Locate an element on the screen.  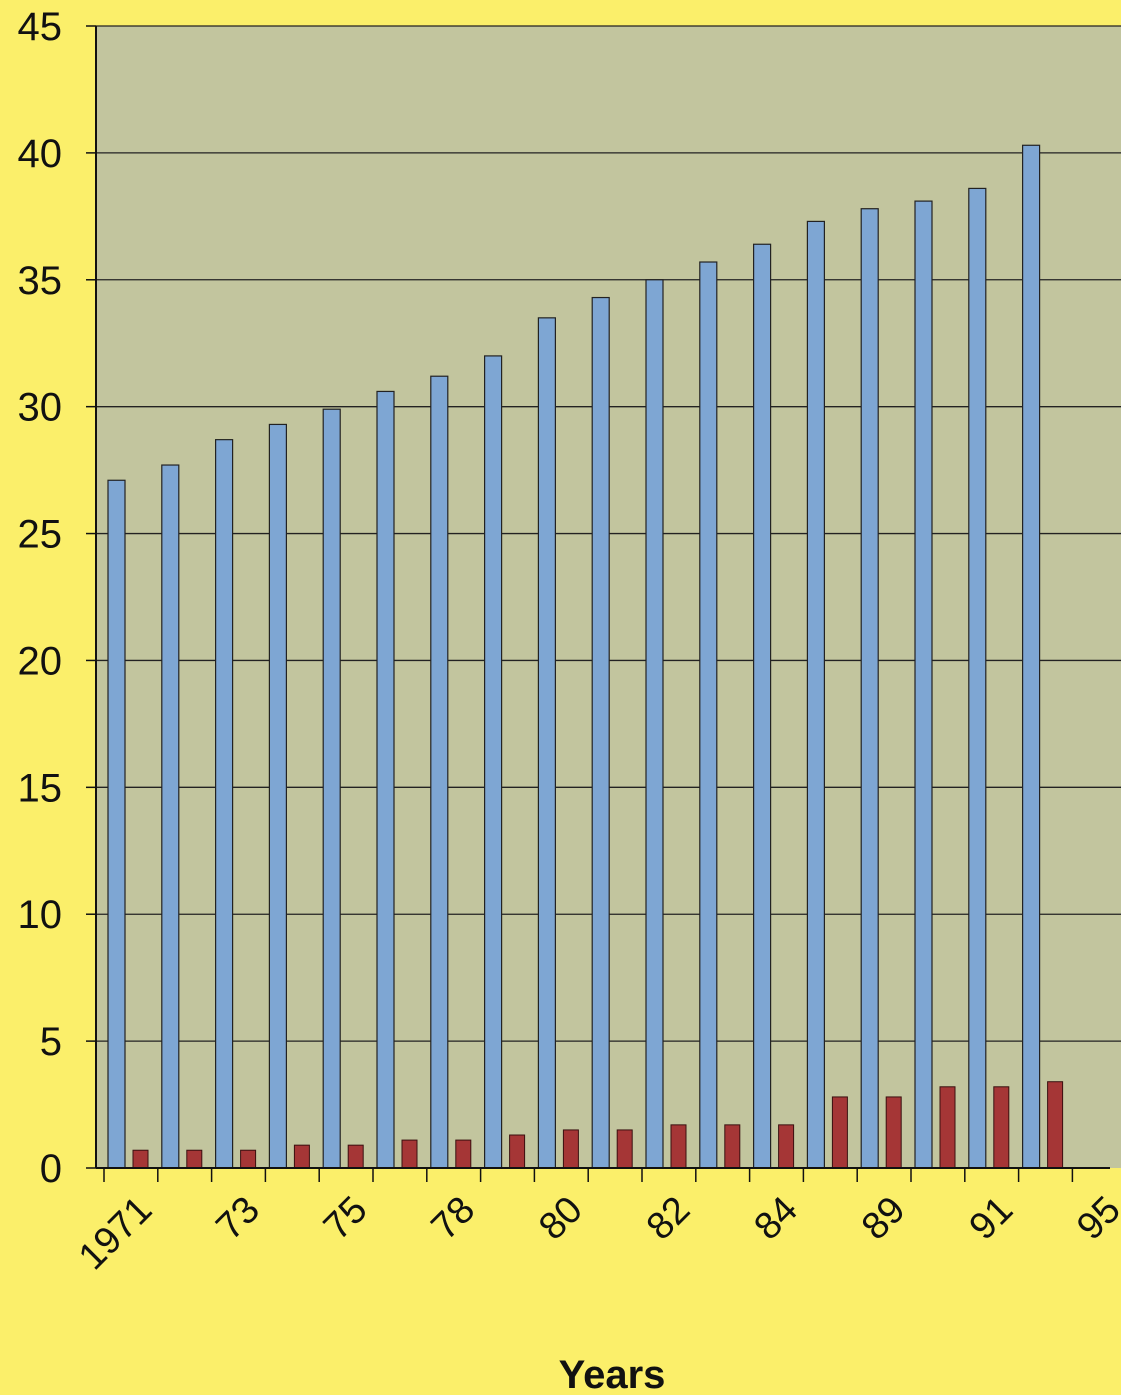
x-tick-label: 84 is located at coordinates (776, 1219).